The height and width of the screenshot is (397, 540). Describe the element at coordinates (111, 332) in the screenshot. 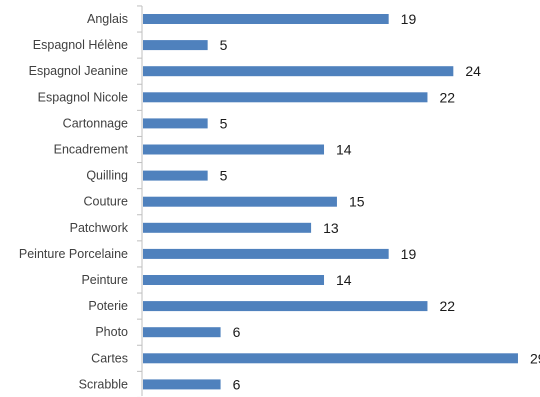

I see `category-label: Photo` at that location.